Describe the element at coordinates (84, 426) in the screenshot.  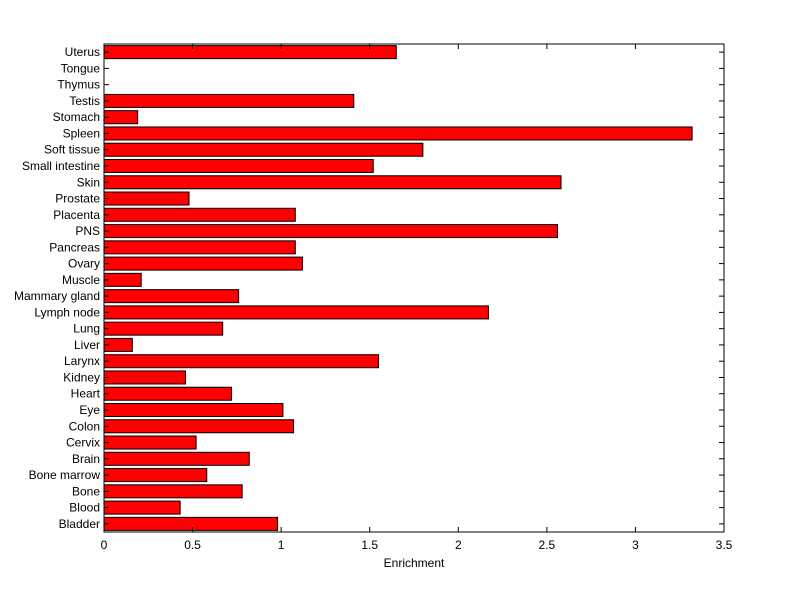
I see `y-tick-label: Colon` at that location.